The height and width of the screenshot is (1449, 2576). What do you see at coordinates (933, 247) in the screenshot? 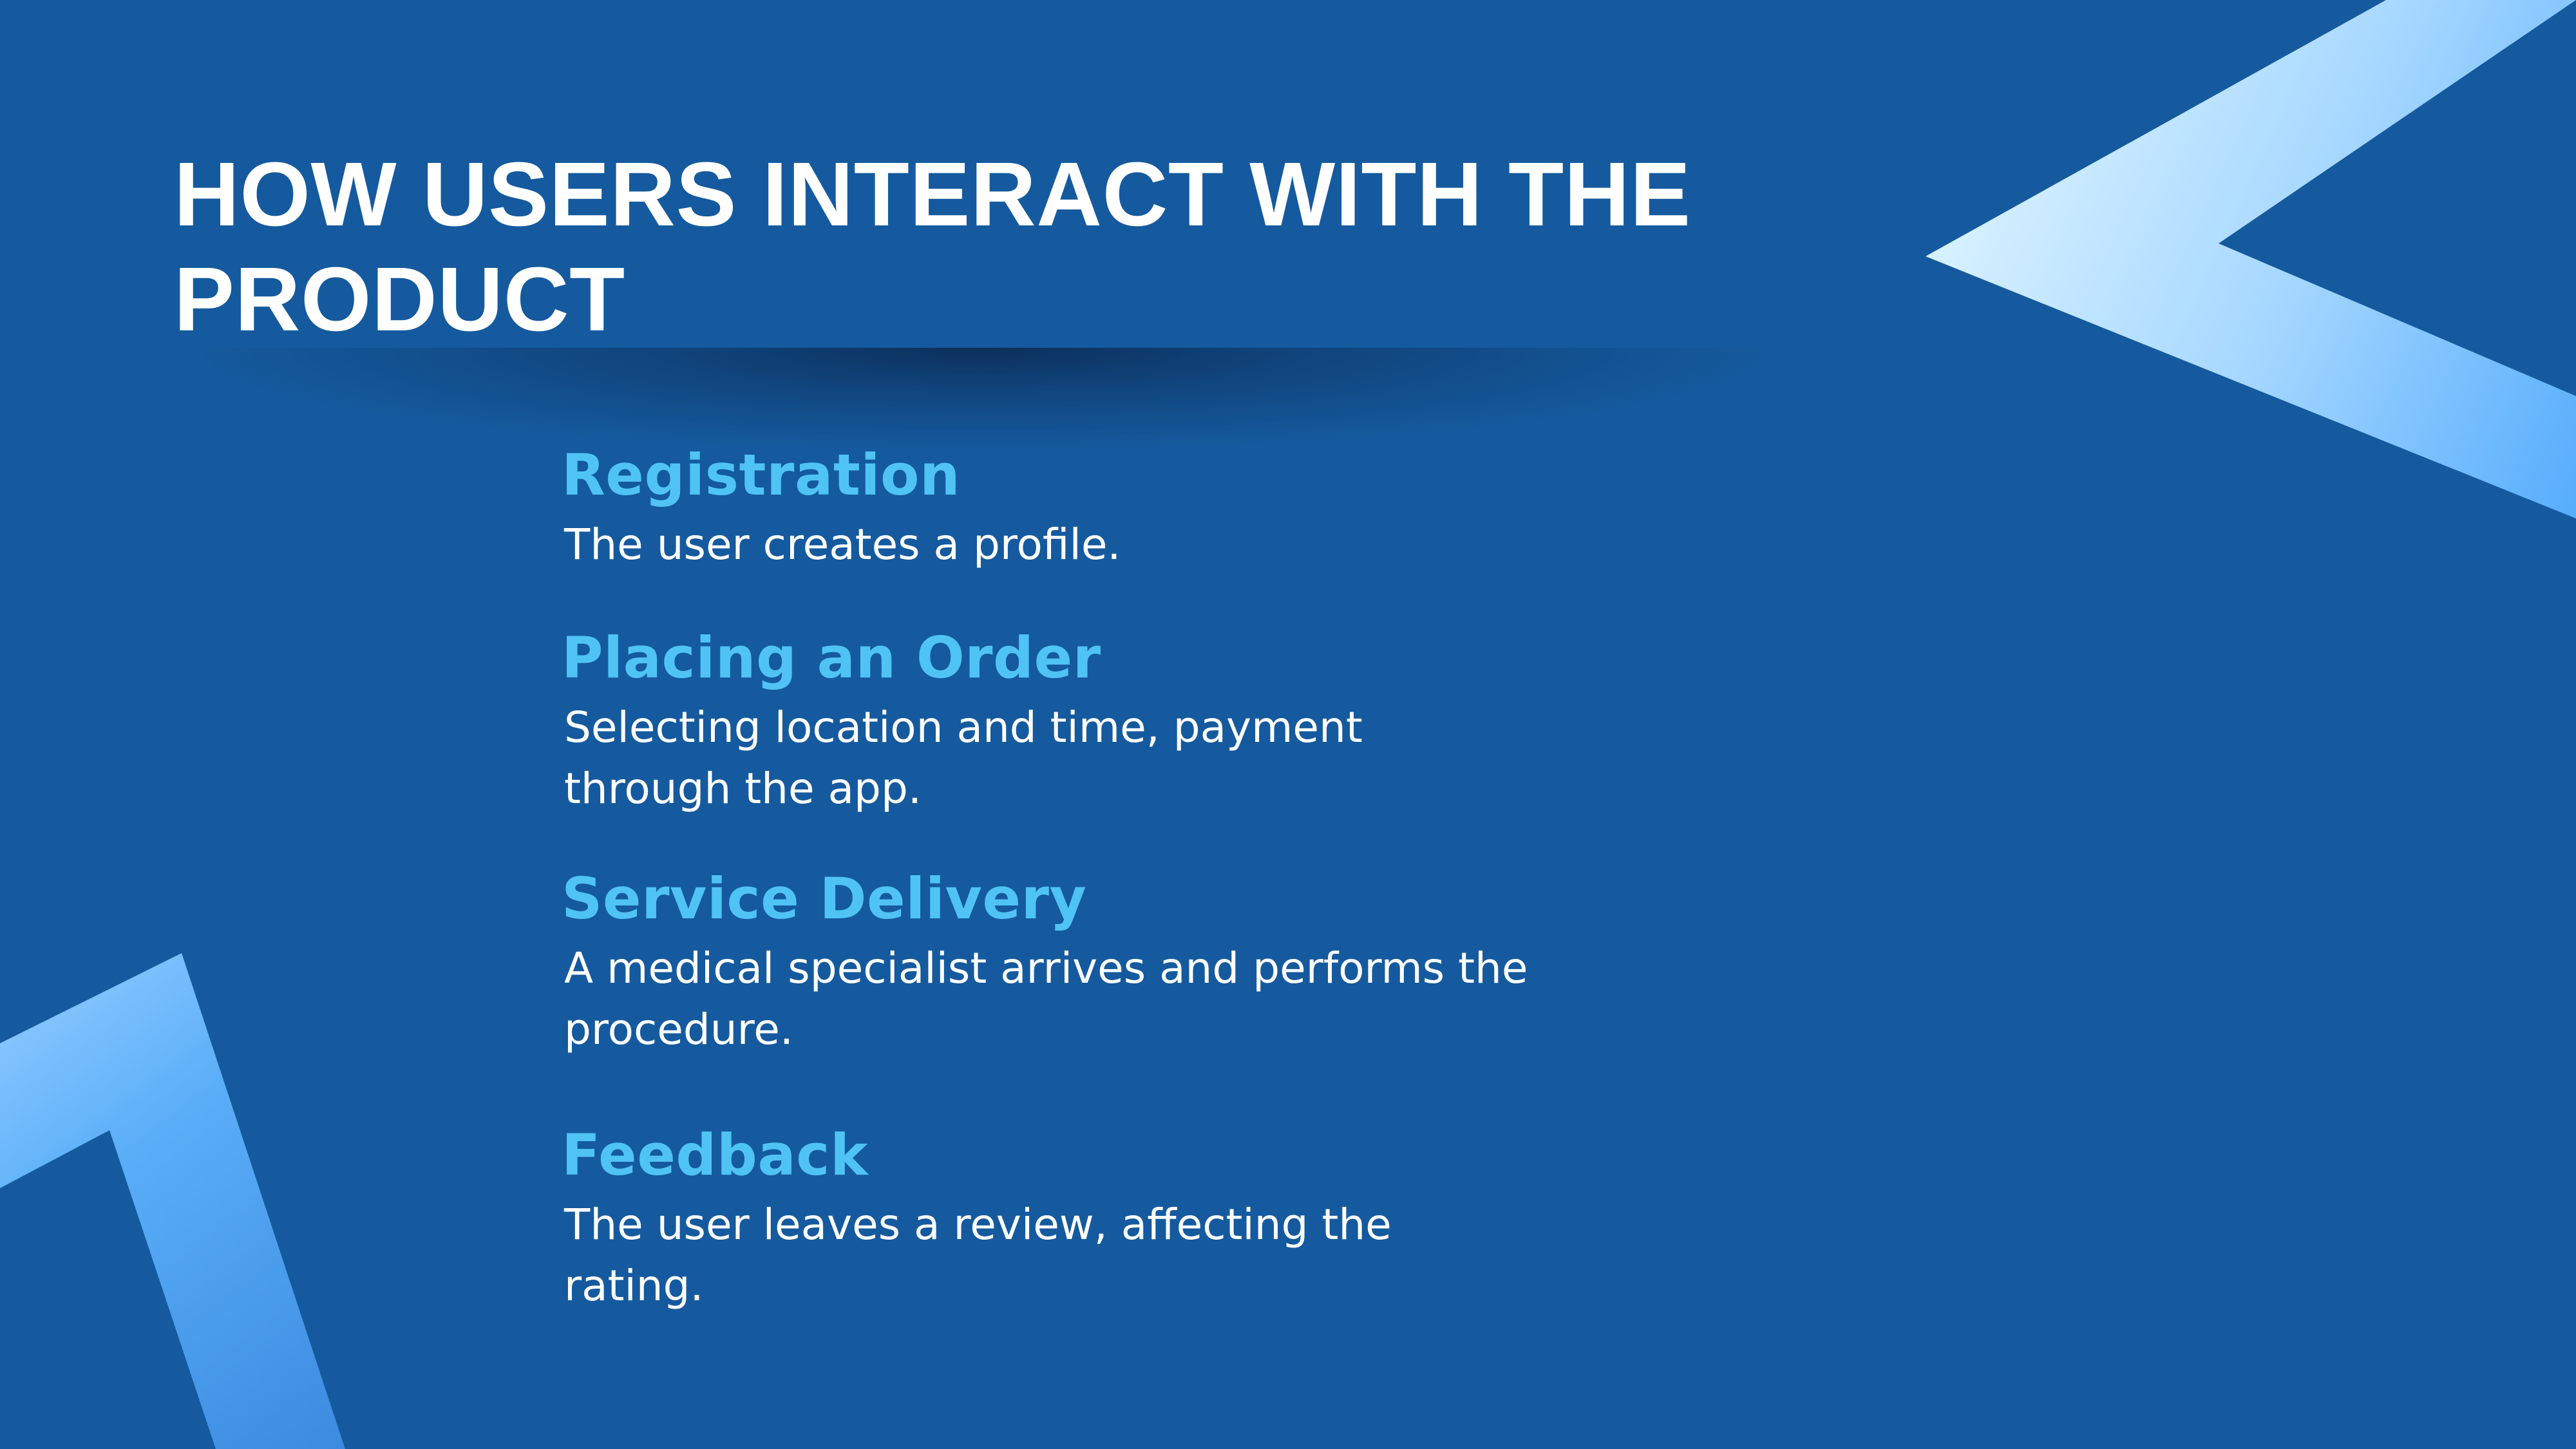
I see `slide-title: HOW USERS INTERACT WITH THE PRODUCT` at bounding box center [933, 247].